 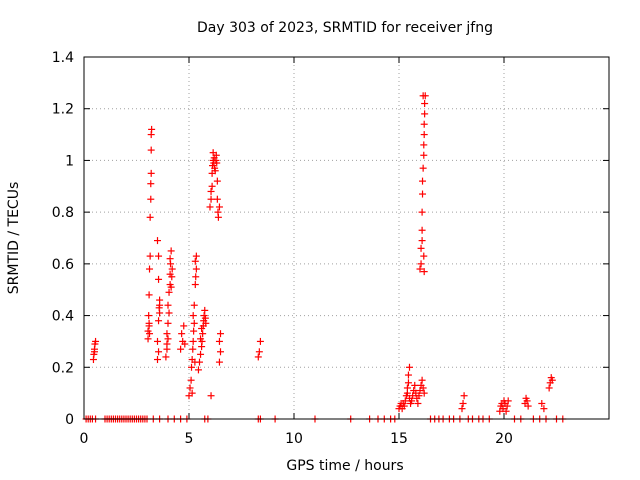 What do you see at coordinates (504, 439) in the screenshot?
I see `x-tick-label: 20` at bounding box center [504, 439].